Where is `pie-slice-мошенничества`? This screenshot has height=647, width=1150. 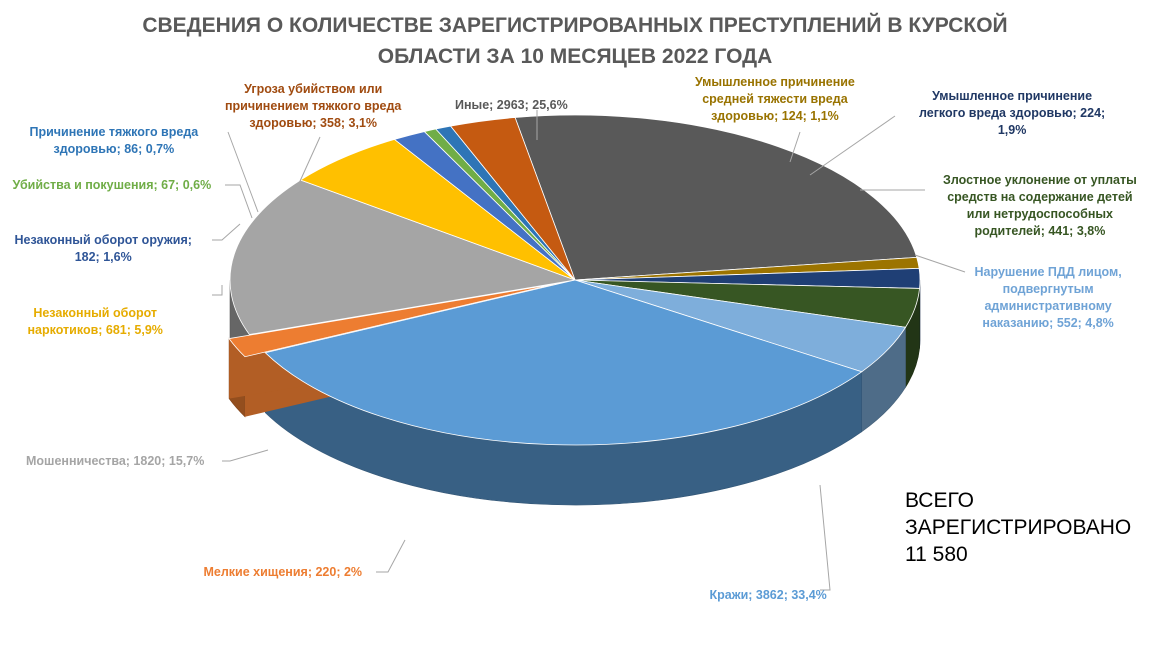 pie-slice-мошенничества is located at coordinates (403, 257).